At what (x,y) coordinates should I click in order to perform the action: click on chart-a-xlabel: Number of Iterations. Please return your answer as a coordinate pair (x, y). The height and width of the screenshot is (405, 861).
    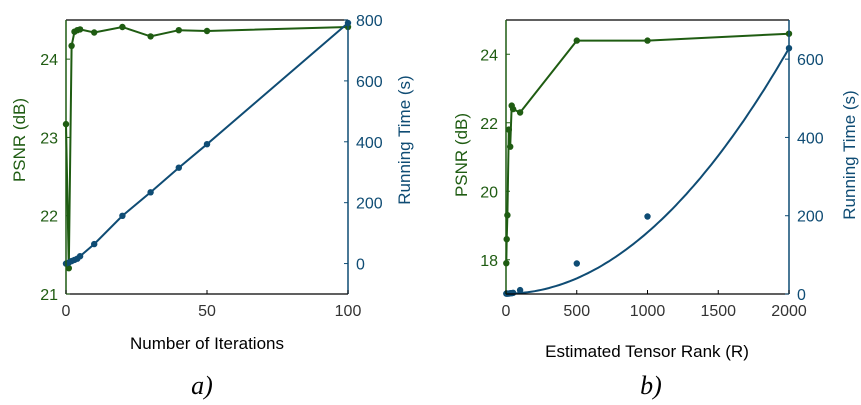
    Looking at the image, I should click on (207, 343).